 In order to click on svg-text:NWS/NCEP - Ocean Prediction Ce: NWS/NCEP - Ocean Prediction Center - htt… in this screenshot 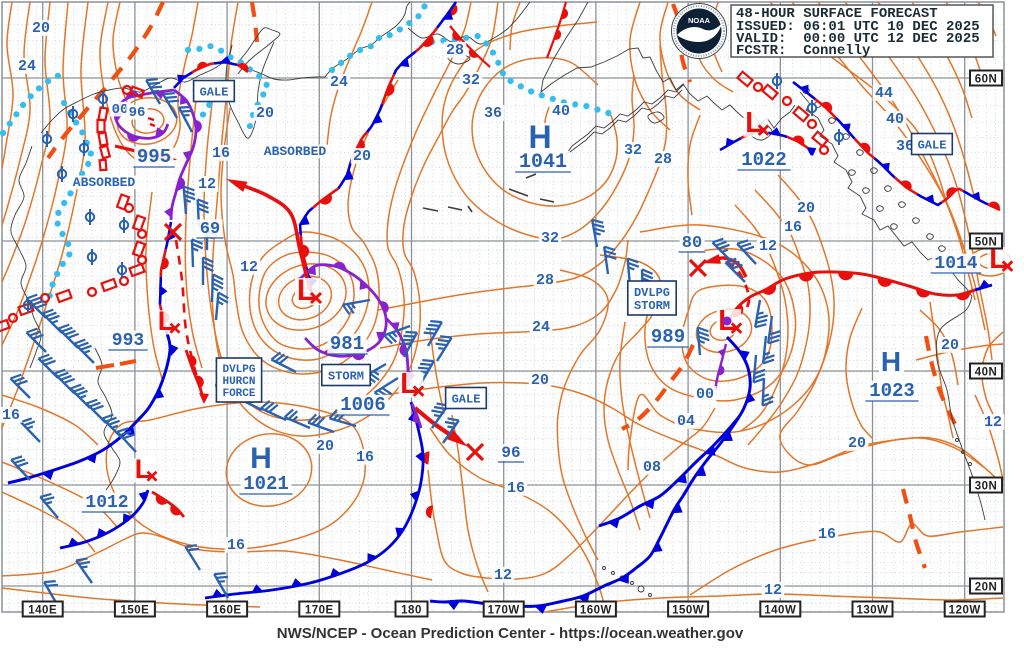, I will do `click(510, 633)`.